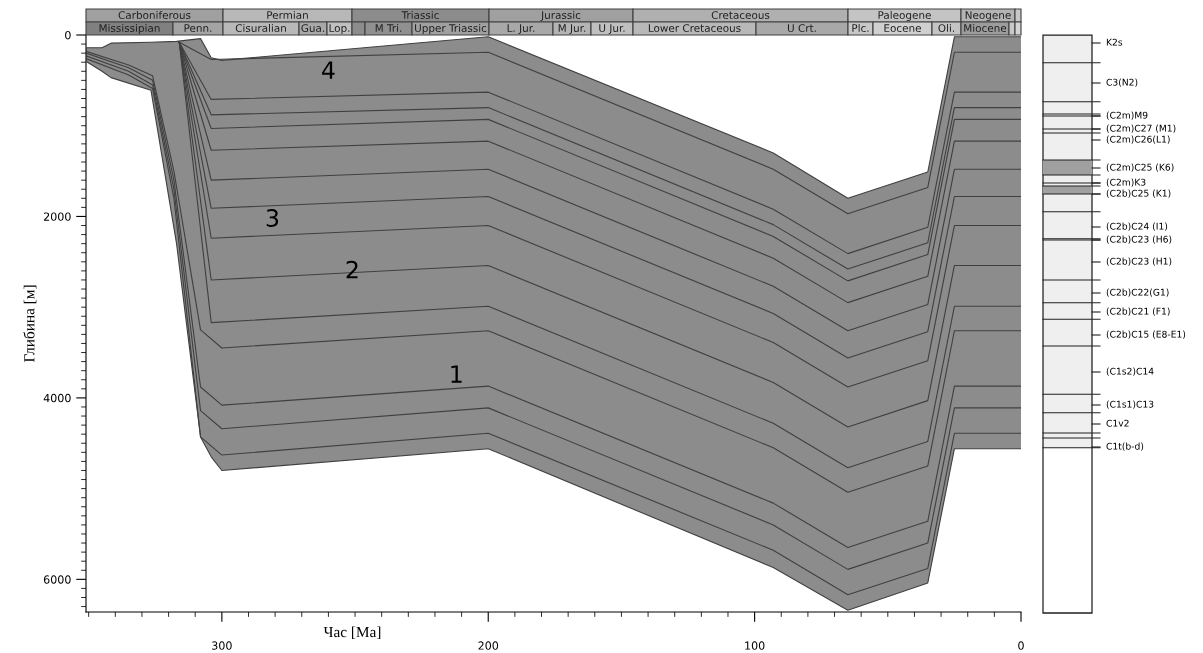 Image resolution: width=1203 pixels, height=653 pixels. What do you see at coordinates (1138, 311) in the screenshot?
I see `text: (C2b)C21 (F1)` at bounding box center [1138, 311].